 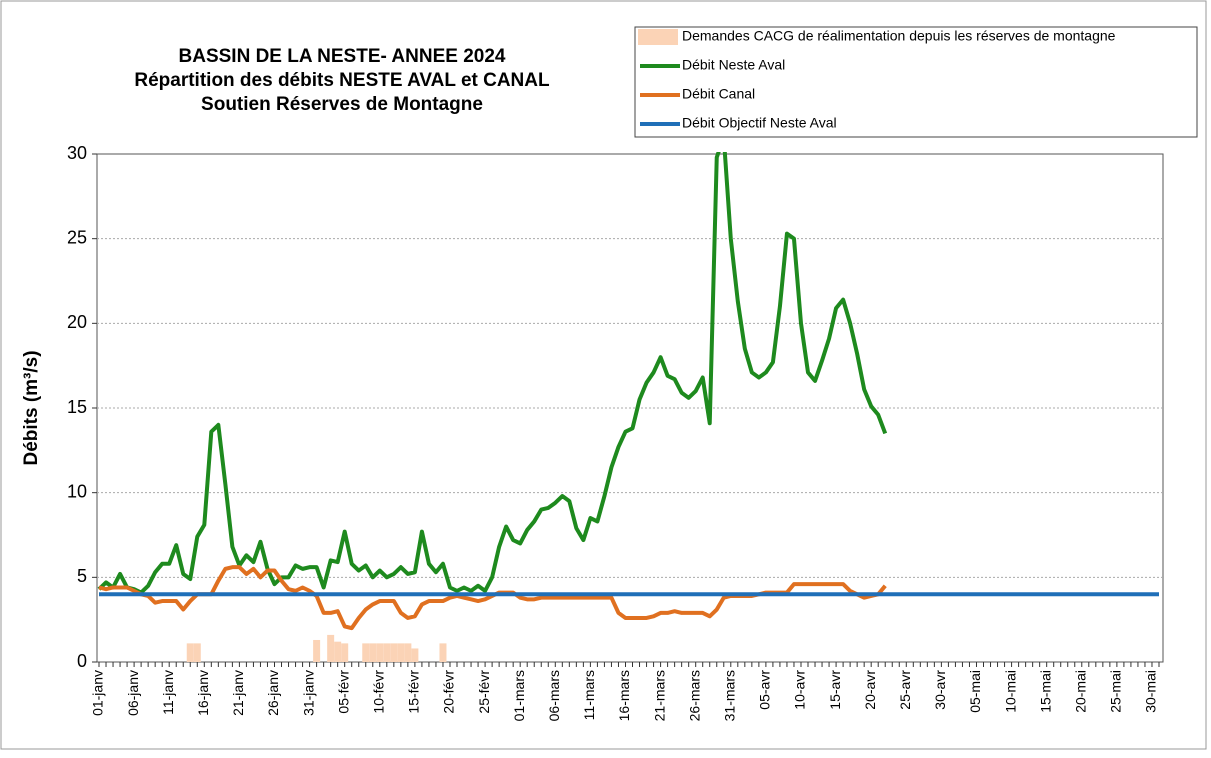 What do you see at coordinates (238, 693) in the screenshot?
I see `x-tick-label: 21-janv` at bounding box center [238, 693].